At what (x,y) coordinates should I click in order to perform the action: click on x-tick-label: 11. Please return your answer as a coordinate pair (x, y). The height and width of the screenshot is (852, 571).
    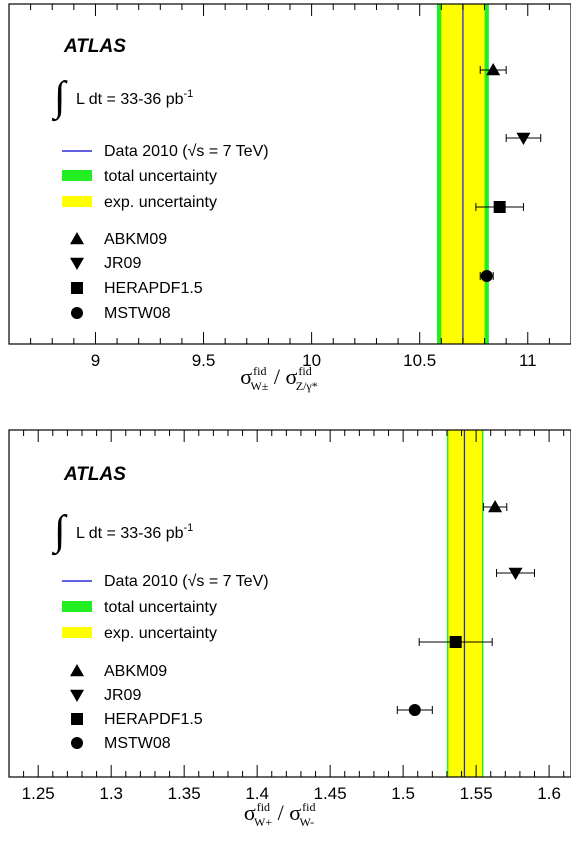
    Looking at the image, I should click on (528, 360).